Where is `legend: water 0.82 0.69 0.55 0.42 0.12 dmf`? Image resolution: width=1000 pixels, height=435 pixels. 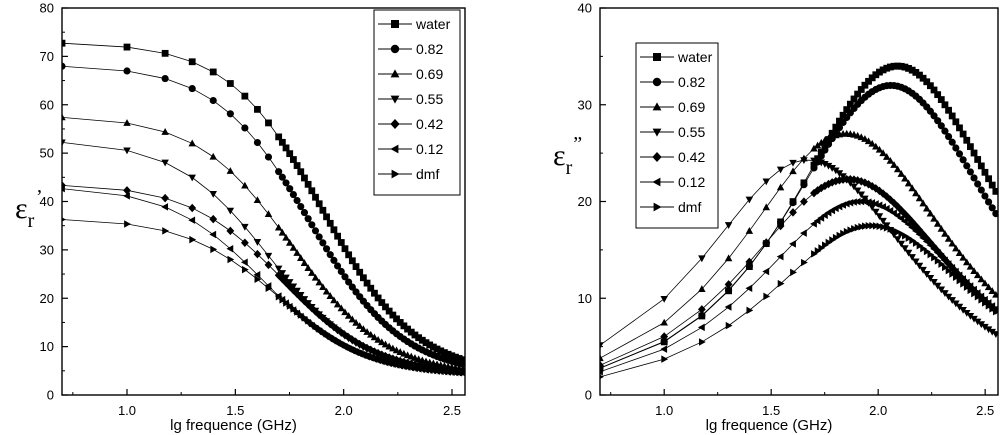 legend: water 0.82 0.69 0.55 0.42 0.12 dmf is located at coordinates (677, 135).